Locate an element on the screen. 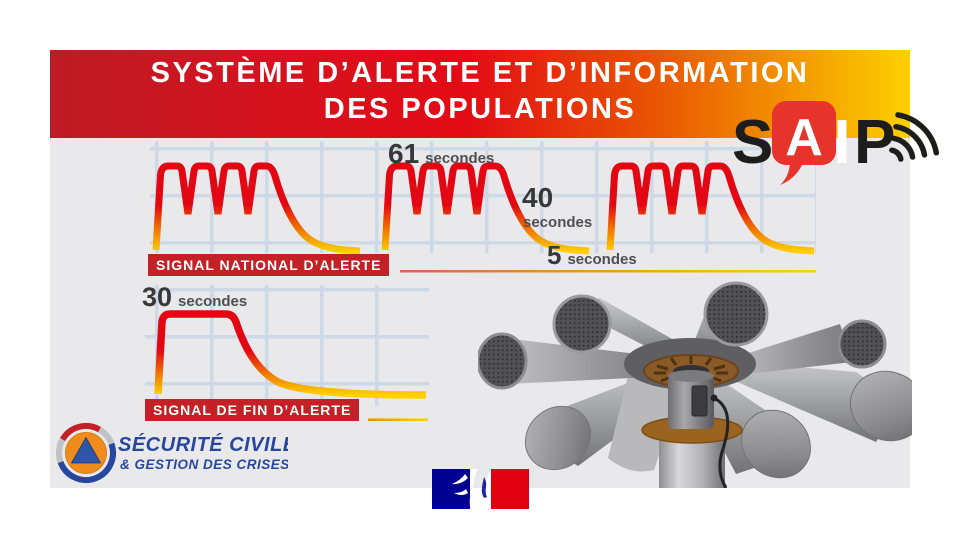 The image size is (960, 540). securite-civile-emblem is located at coordinates (86, 453).